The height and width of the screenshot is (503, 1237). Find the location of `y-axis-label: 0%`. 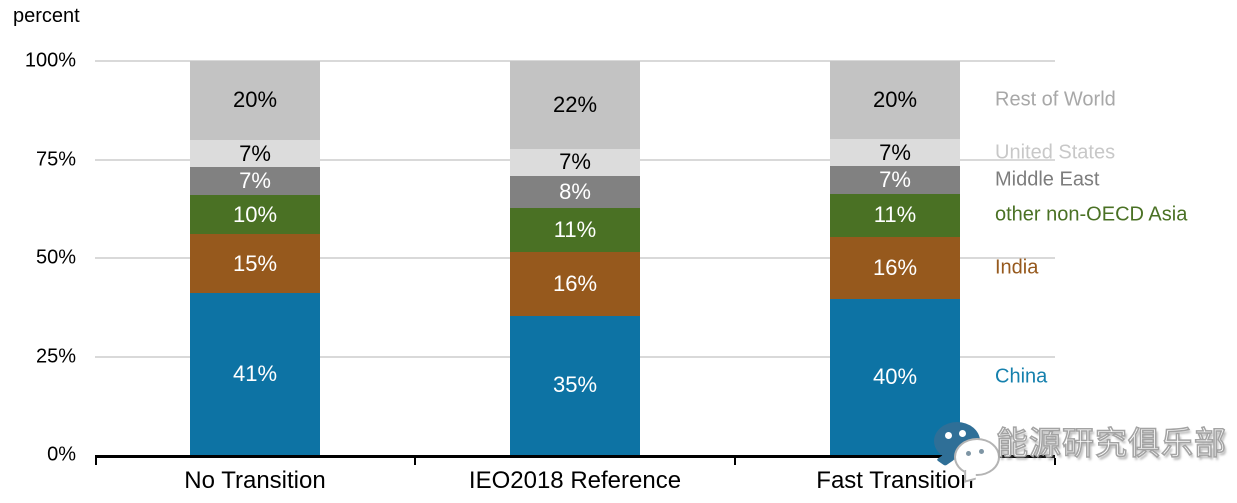

y-axis-label: 0% is located at coordinates (61, 454).